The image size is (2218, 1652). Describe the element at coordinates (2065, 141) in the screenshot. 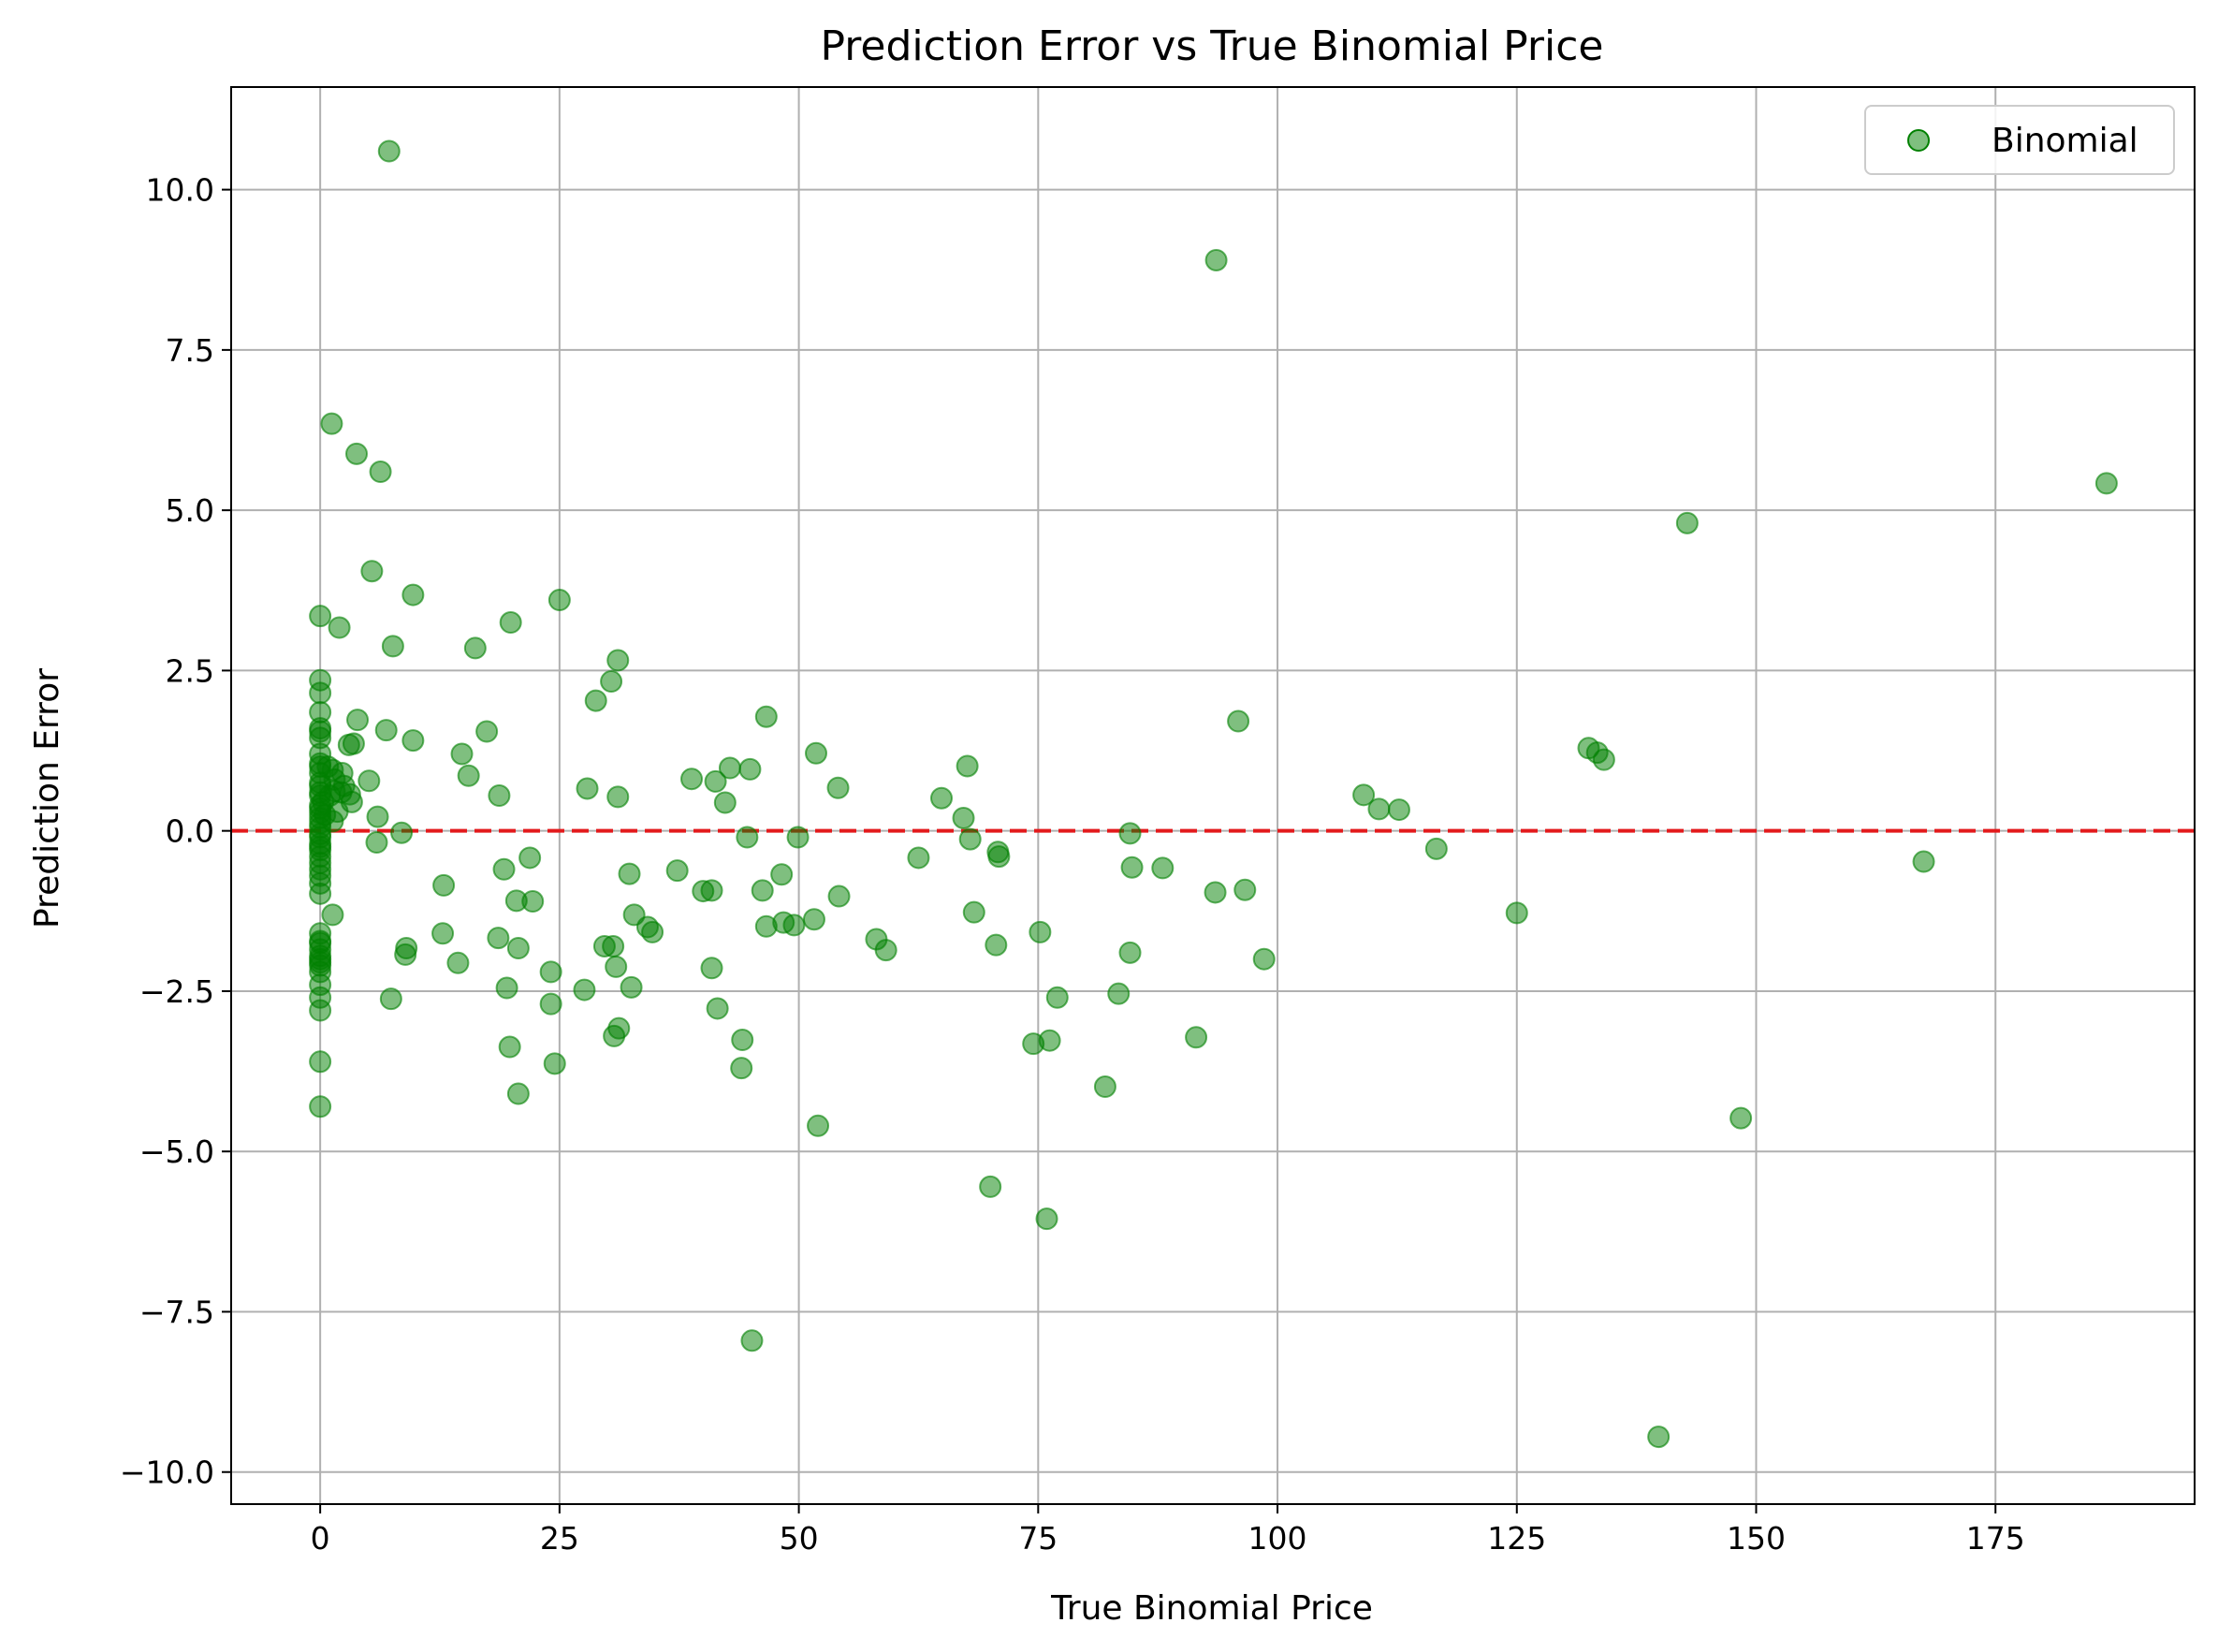

I see `legend-label-binomial: Binomial` at that location.